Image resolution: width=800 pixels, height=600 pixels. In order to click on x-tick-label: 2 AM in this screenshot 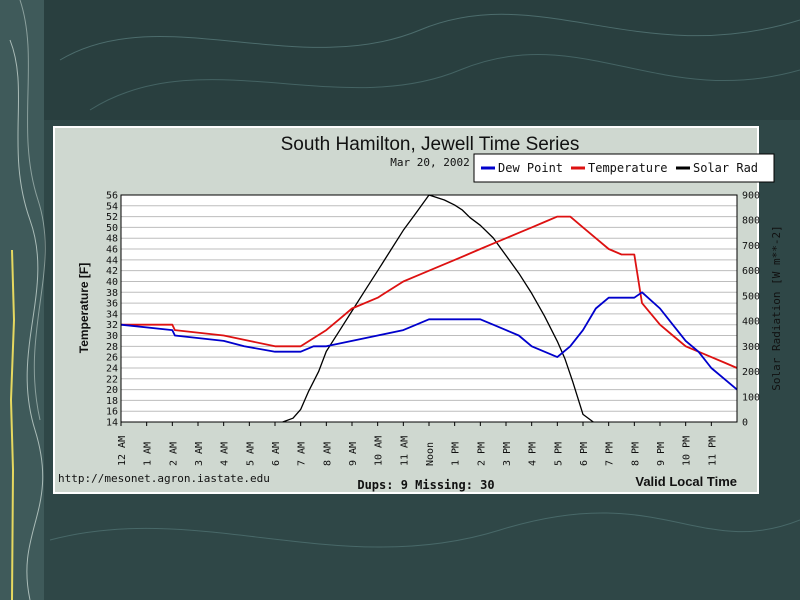, I will do `click(173, 454)`.